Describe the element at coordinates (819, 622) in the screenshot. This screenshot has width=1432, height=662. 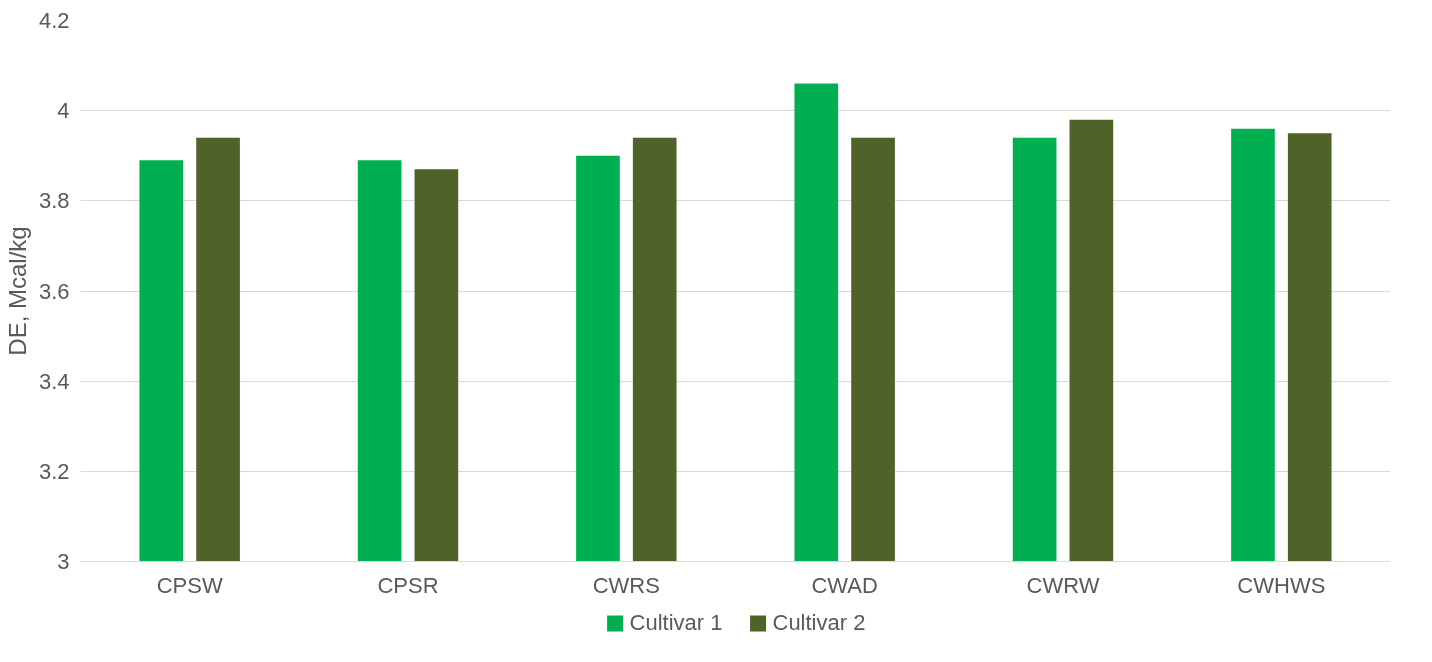
I see `legend-label: Cultivar 2` at that location.